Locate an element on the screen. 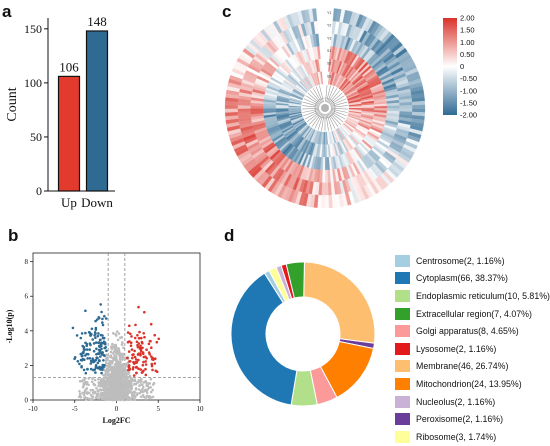 The image size is (550, 446). legend-item: Endoplasmic reticulum(10, 5.81%) is located at coordinates (472, 296).